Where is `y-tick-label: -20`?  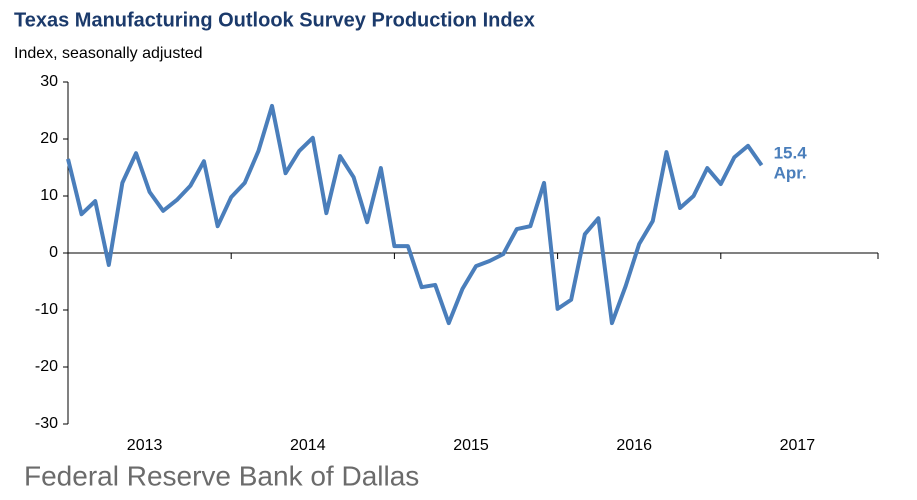
y-tick-label: -20 is located at coordinates (46, 366).